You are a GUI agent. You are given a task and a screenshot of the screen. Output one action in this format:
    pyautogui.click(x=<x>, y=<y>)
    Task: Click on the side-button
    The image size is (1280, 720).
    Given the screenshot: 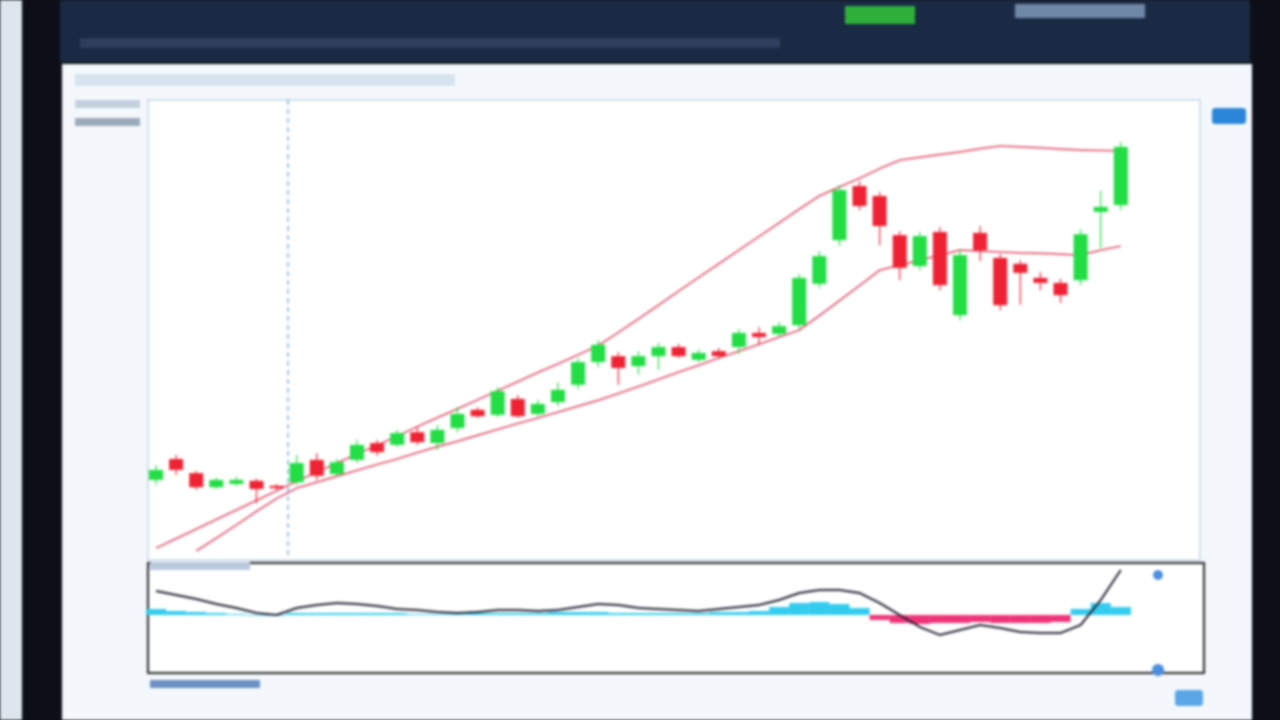 What is the action you would take?
    pyautogui.click(x=1229, y=116)
    